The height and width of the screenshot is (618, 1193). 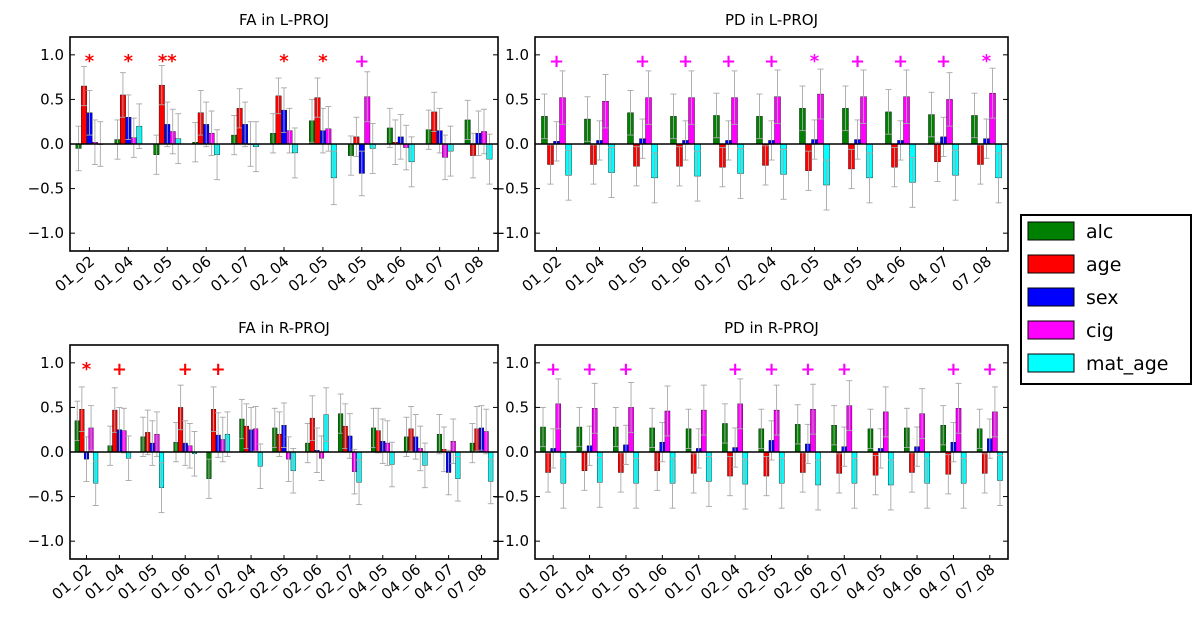 I want to click on chart-title: FA in R-PROJ, so click(x=284, y=328).